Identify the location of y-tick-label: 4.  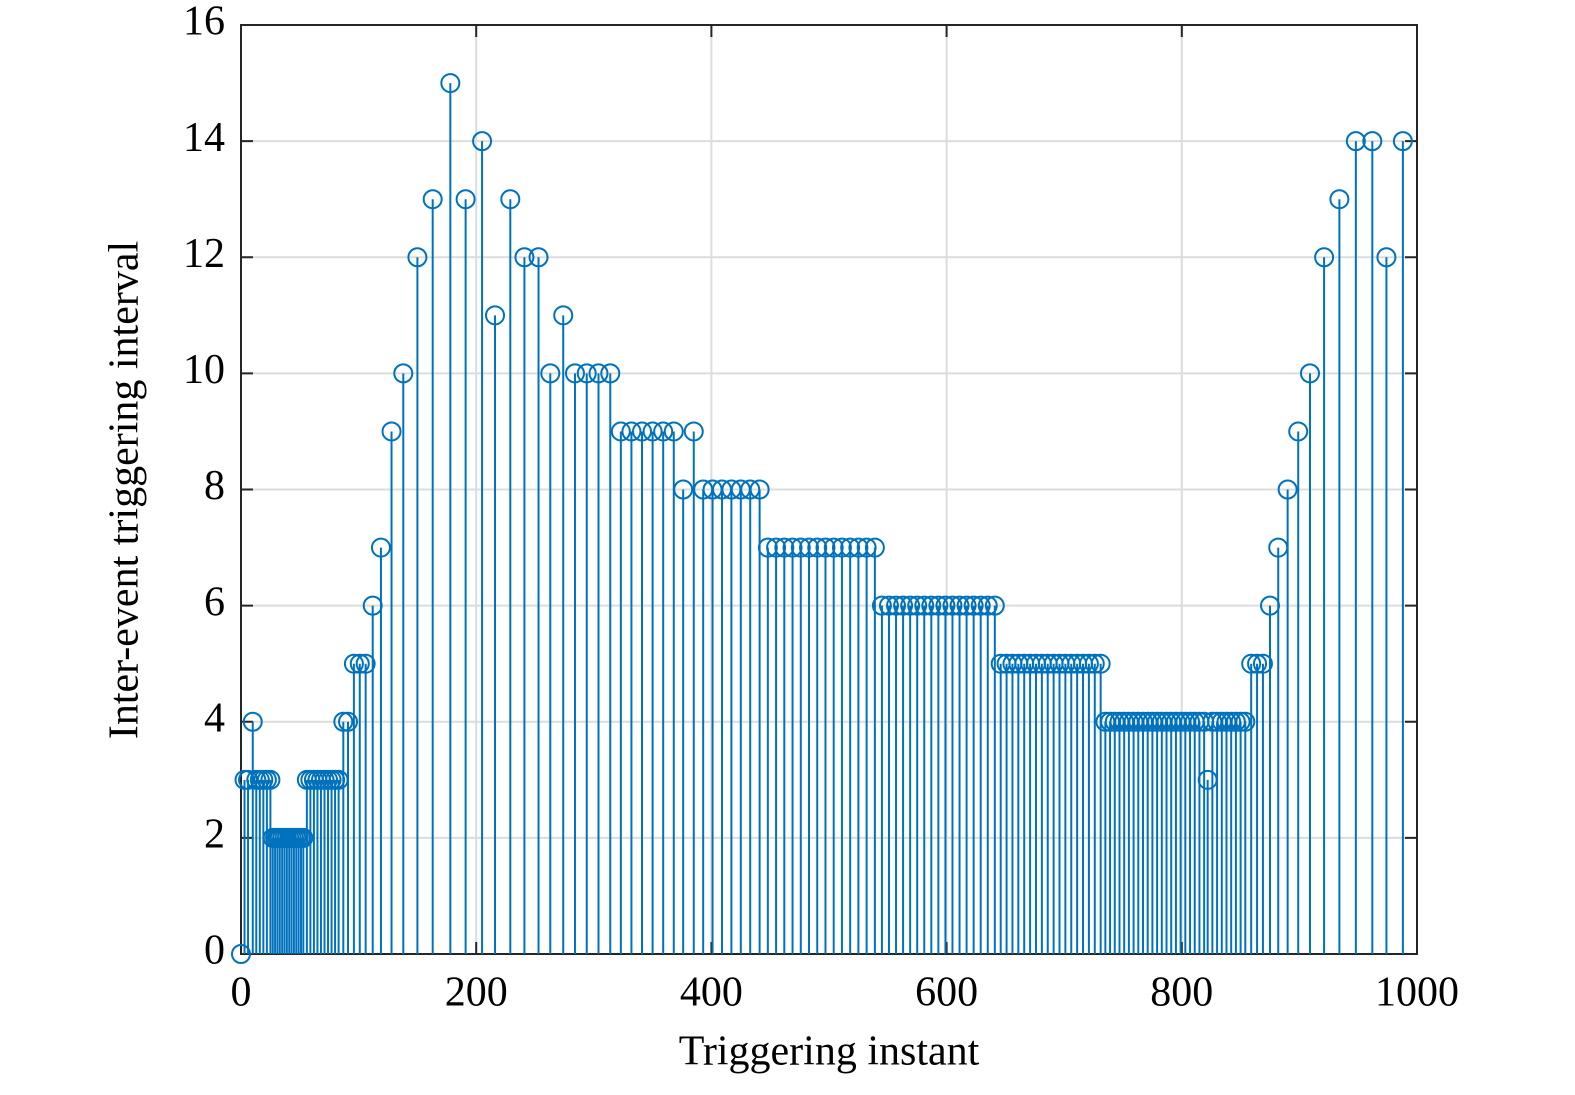
(214, 718).